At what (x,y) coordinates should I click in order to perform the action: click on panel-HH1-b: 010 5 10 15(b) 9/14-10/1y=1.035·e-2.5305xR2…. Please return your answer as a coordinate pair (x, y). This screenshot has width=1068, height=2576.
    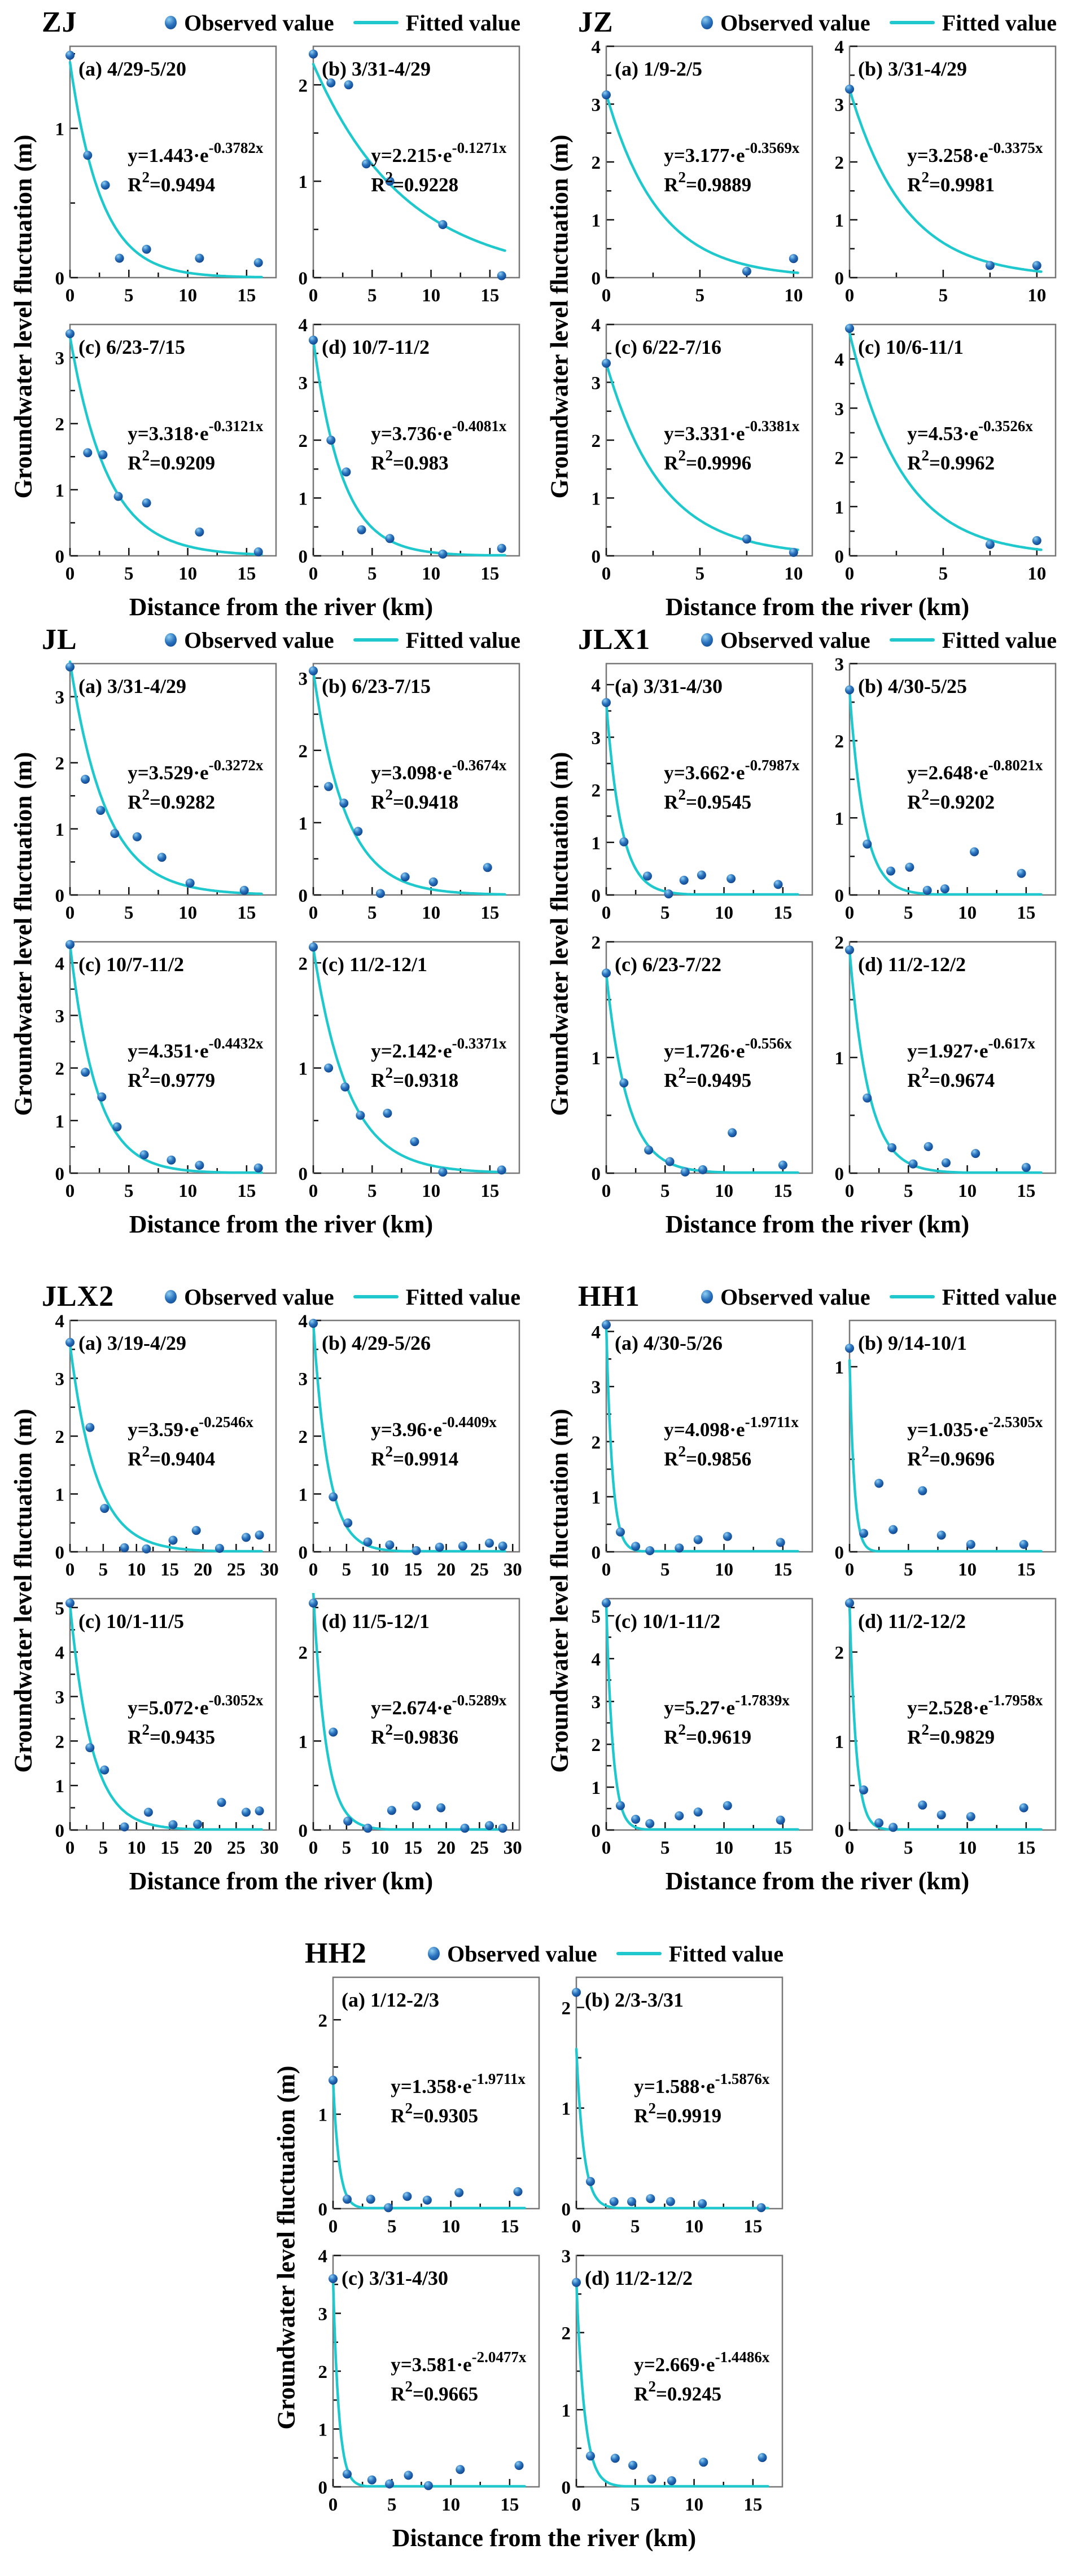
    Looking at the image, I should click on (946, 1449).